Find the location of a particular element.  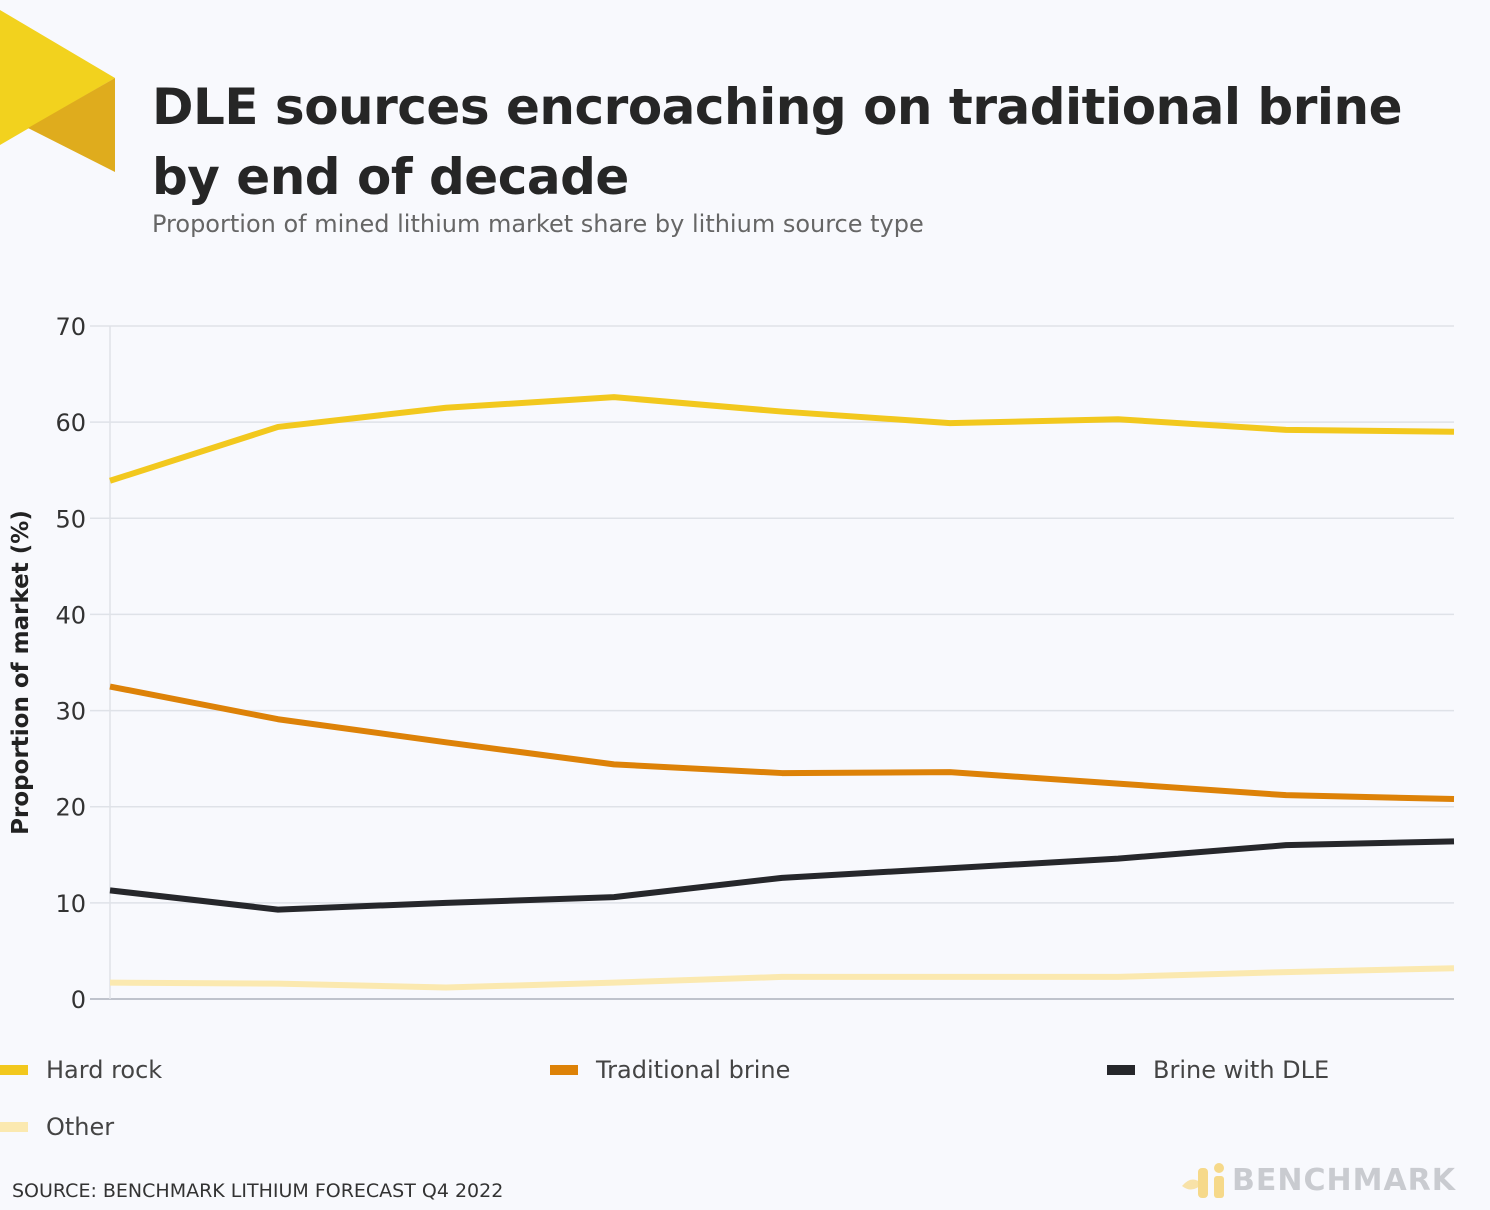

y-tick-label: 10 is located at coordinates (70, 904).